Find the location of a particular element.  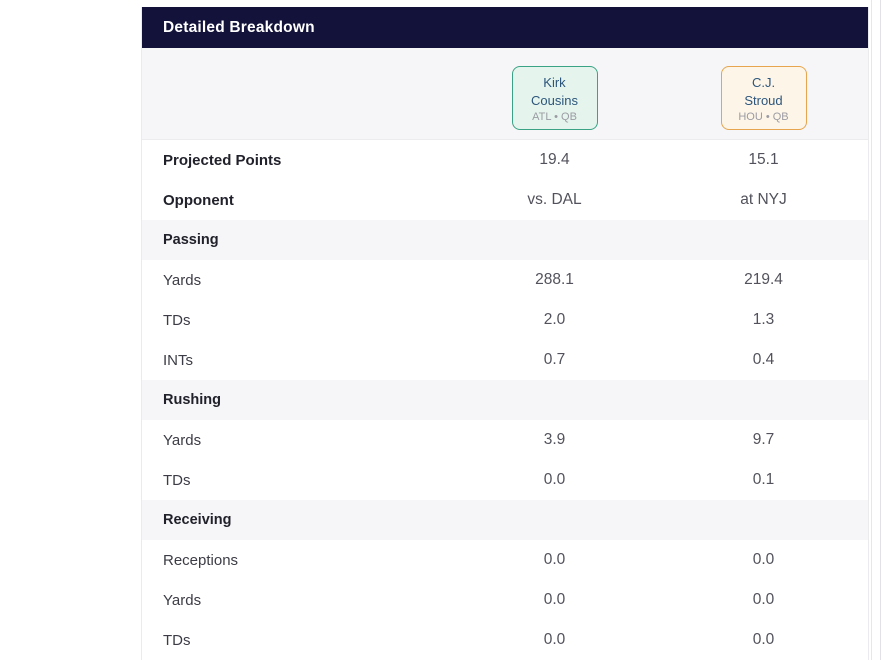

table-row: Yards 3.9 9.7 is located at coordinates (505, 440).